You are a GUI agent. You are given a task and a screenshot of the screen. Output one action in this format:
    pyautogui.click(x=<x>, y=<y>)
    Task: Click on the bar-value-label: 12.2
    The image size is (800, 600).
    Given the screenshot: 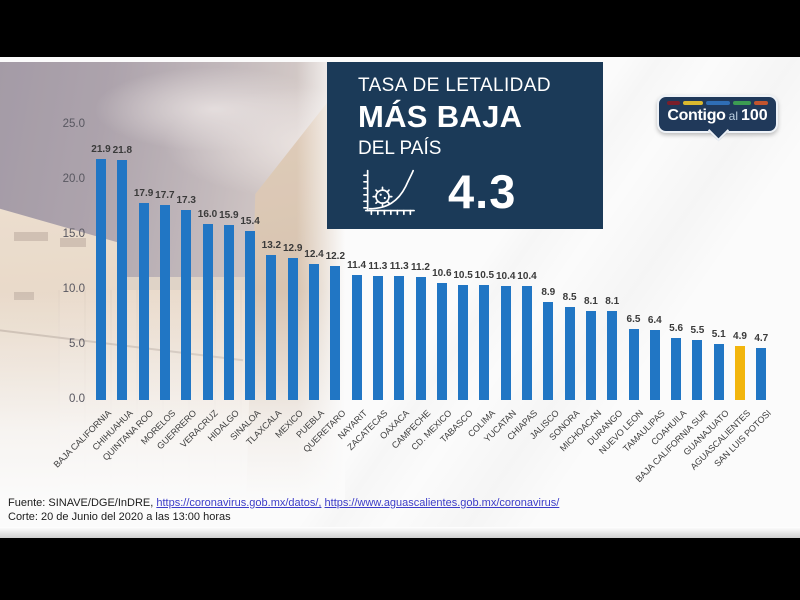 What is the action you would take?
    pyautogui.click(x=335, y=256)
    